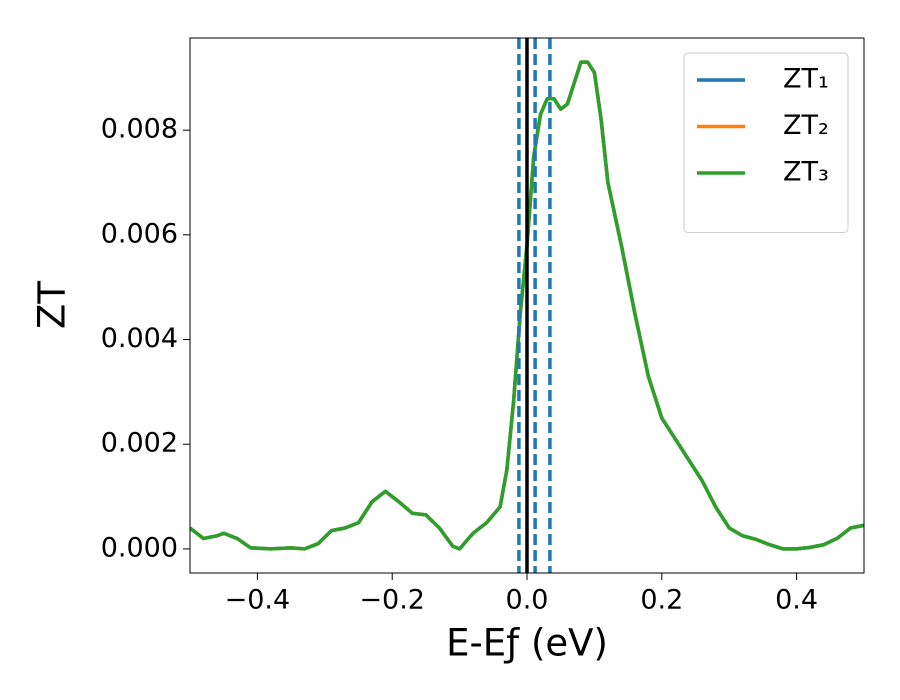 This screenshot has height=700, width=900. What do you see at coordinates (139, 338) in the screenshot?
I see `y-tick-label: 0.004` at bounding box center [139, 338].